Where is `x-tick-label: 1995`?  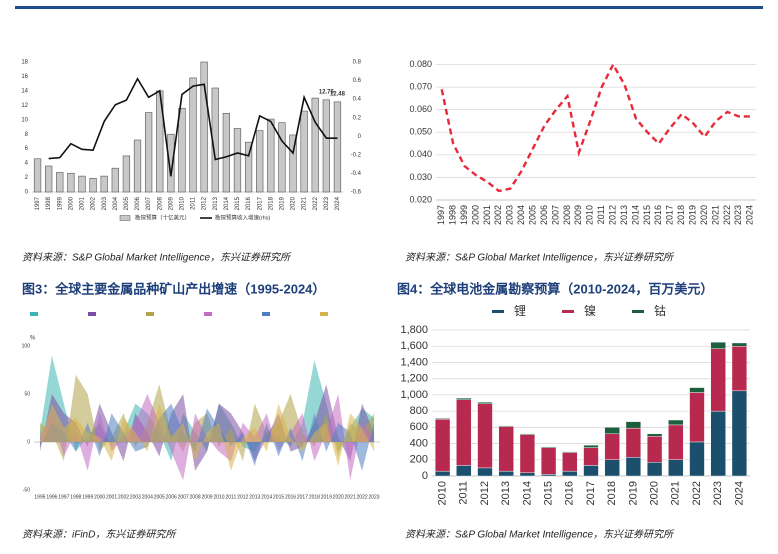 x-tick-label: 1995 is located at coordinates (39, 497).